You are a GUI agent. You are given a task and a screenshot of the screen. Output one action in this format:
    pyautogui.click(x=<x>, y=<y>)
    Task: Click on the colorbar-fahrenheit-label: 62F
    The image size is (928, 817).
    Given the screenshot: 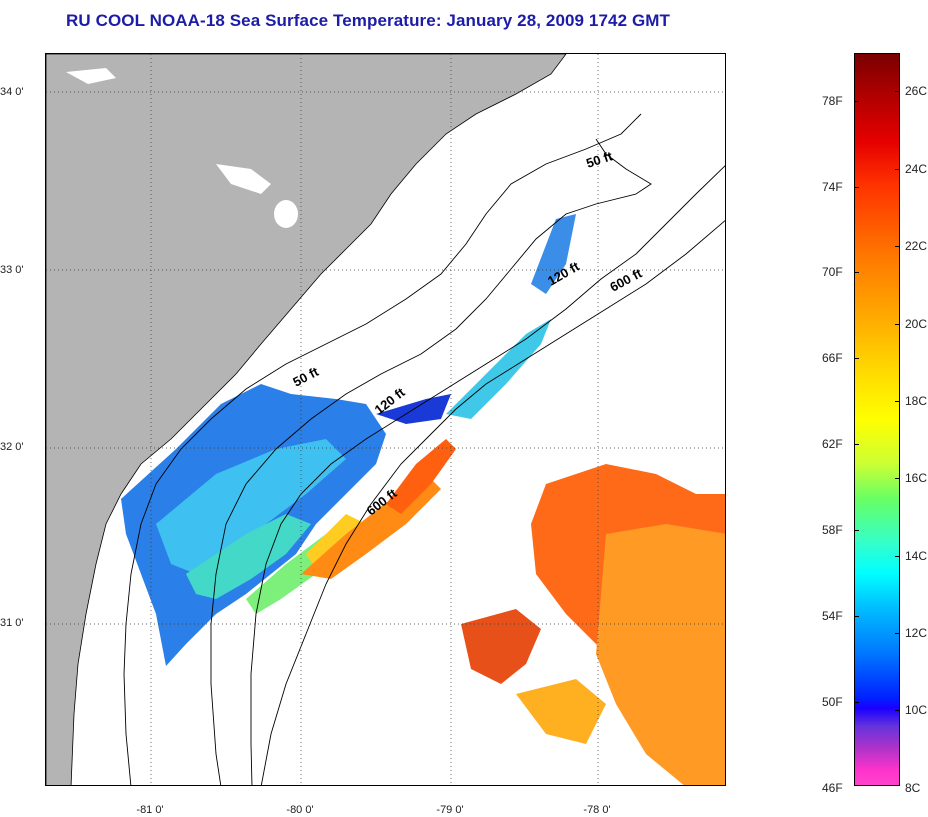 What is the action you would take?
    pyautogui.click(x=832, y=444)
    